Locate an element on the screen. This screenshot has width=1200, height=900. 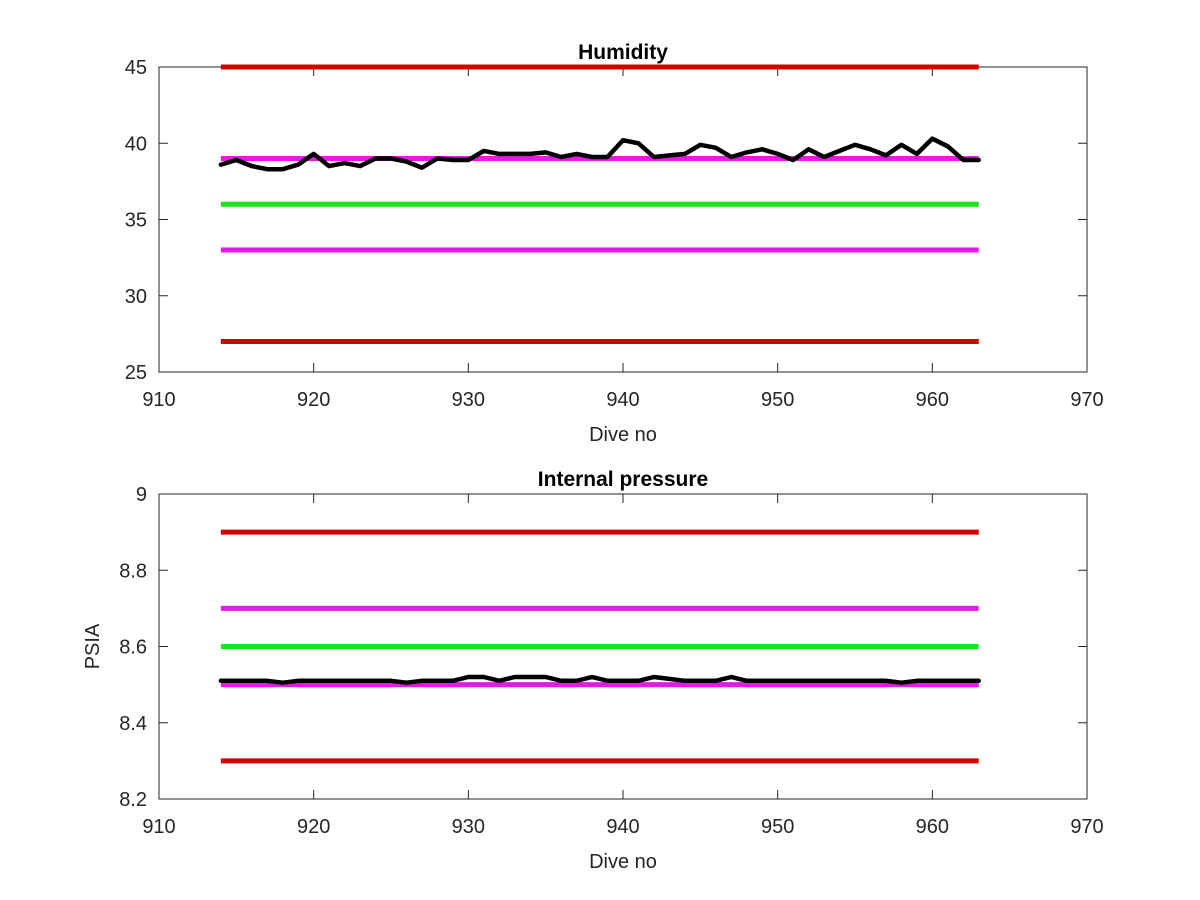
humidity-x-tick-label: 930 is located at coordinates (468, 400).